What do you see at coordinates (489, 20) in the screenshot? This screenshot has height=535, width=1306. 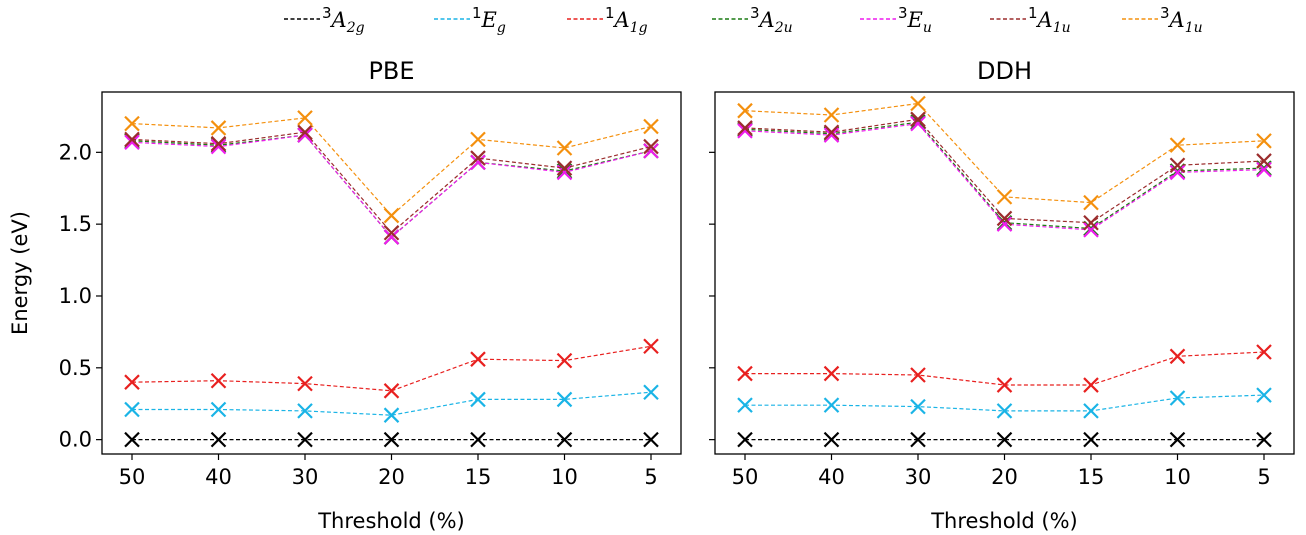 I see `legend-label: 1Eg` at bounding box center [489, 20].